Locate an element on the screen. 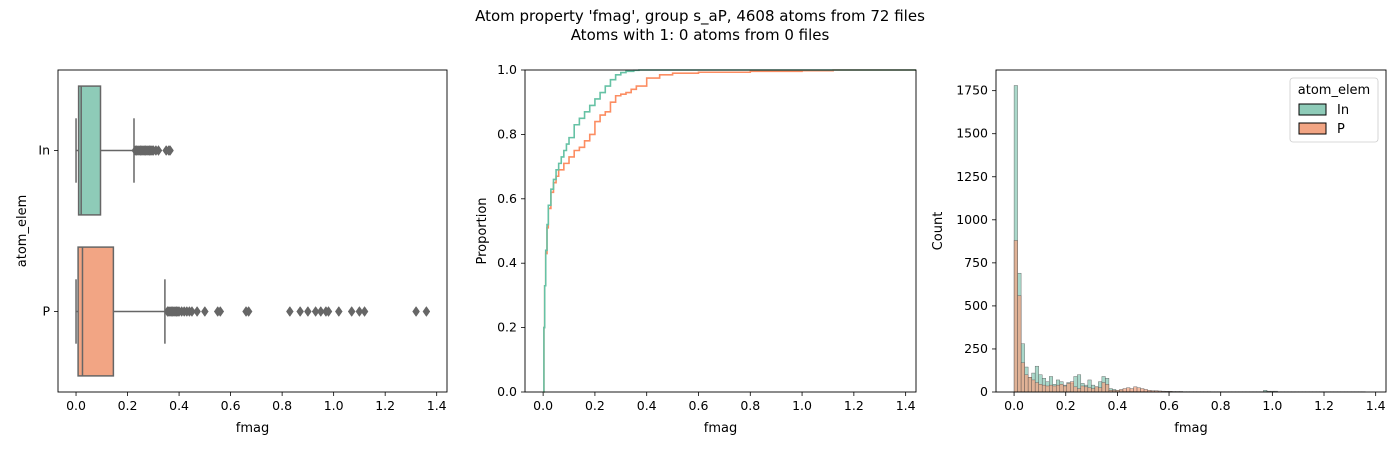 This screenshot has width=1400, height=450. ecdf-ytick-label: 0.0 is located at coordinates (507, 391).